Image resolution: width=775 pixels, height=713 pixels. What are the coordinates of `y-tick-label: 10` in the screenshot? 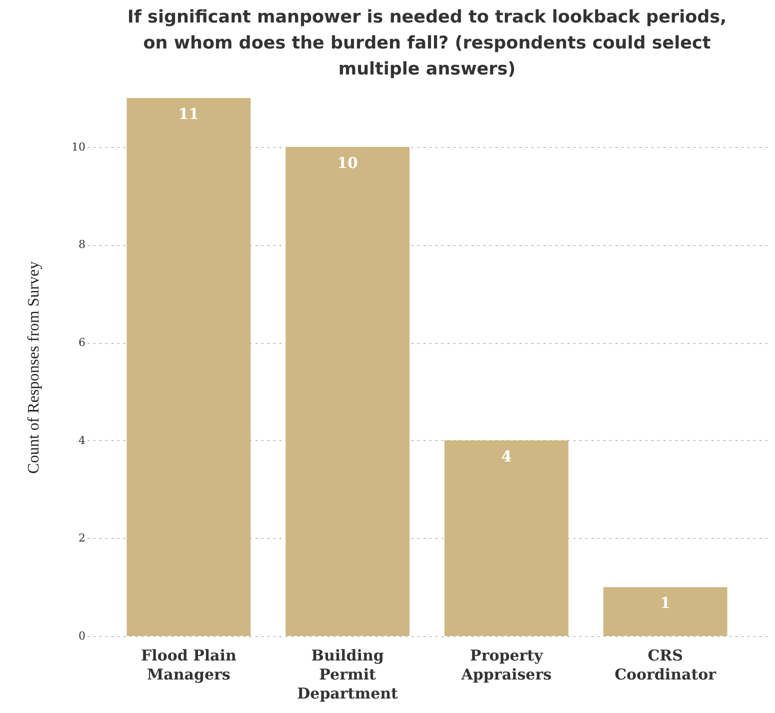 It's located at (79, 147).